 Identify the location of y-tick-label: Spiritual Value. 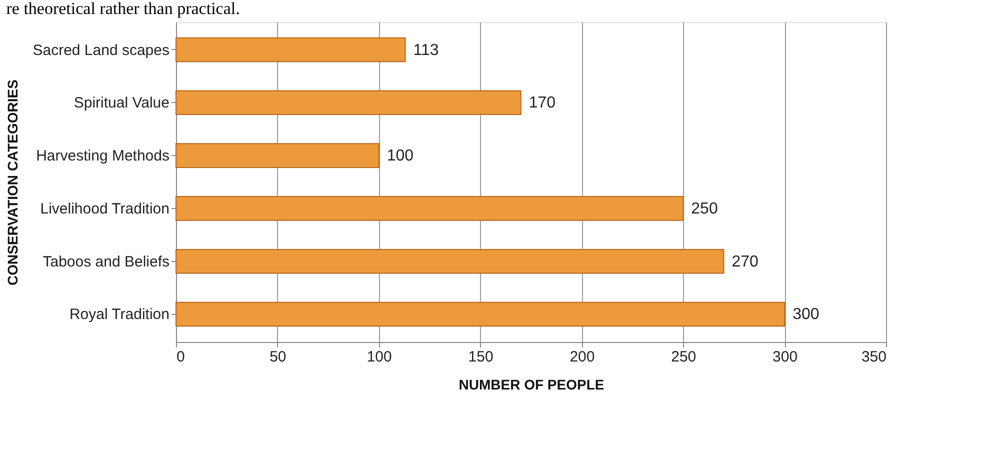
(122, 103).